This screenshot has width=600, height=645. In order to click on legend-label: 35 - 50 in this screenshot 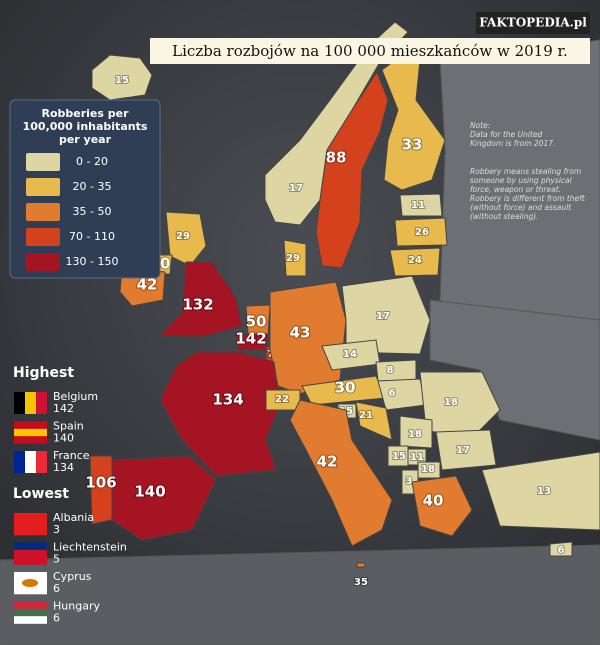, I will do `click(92, 211)`.